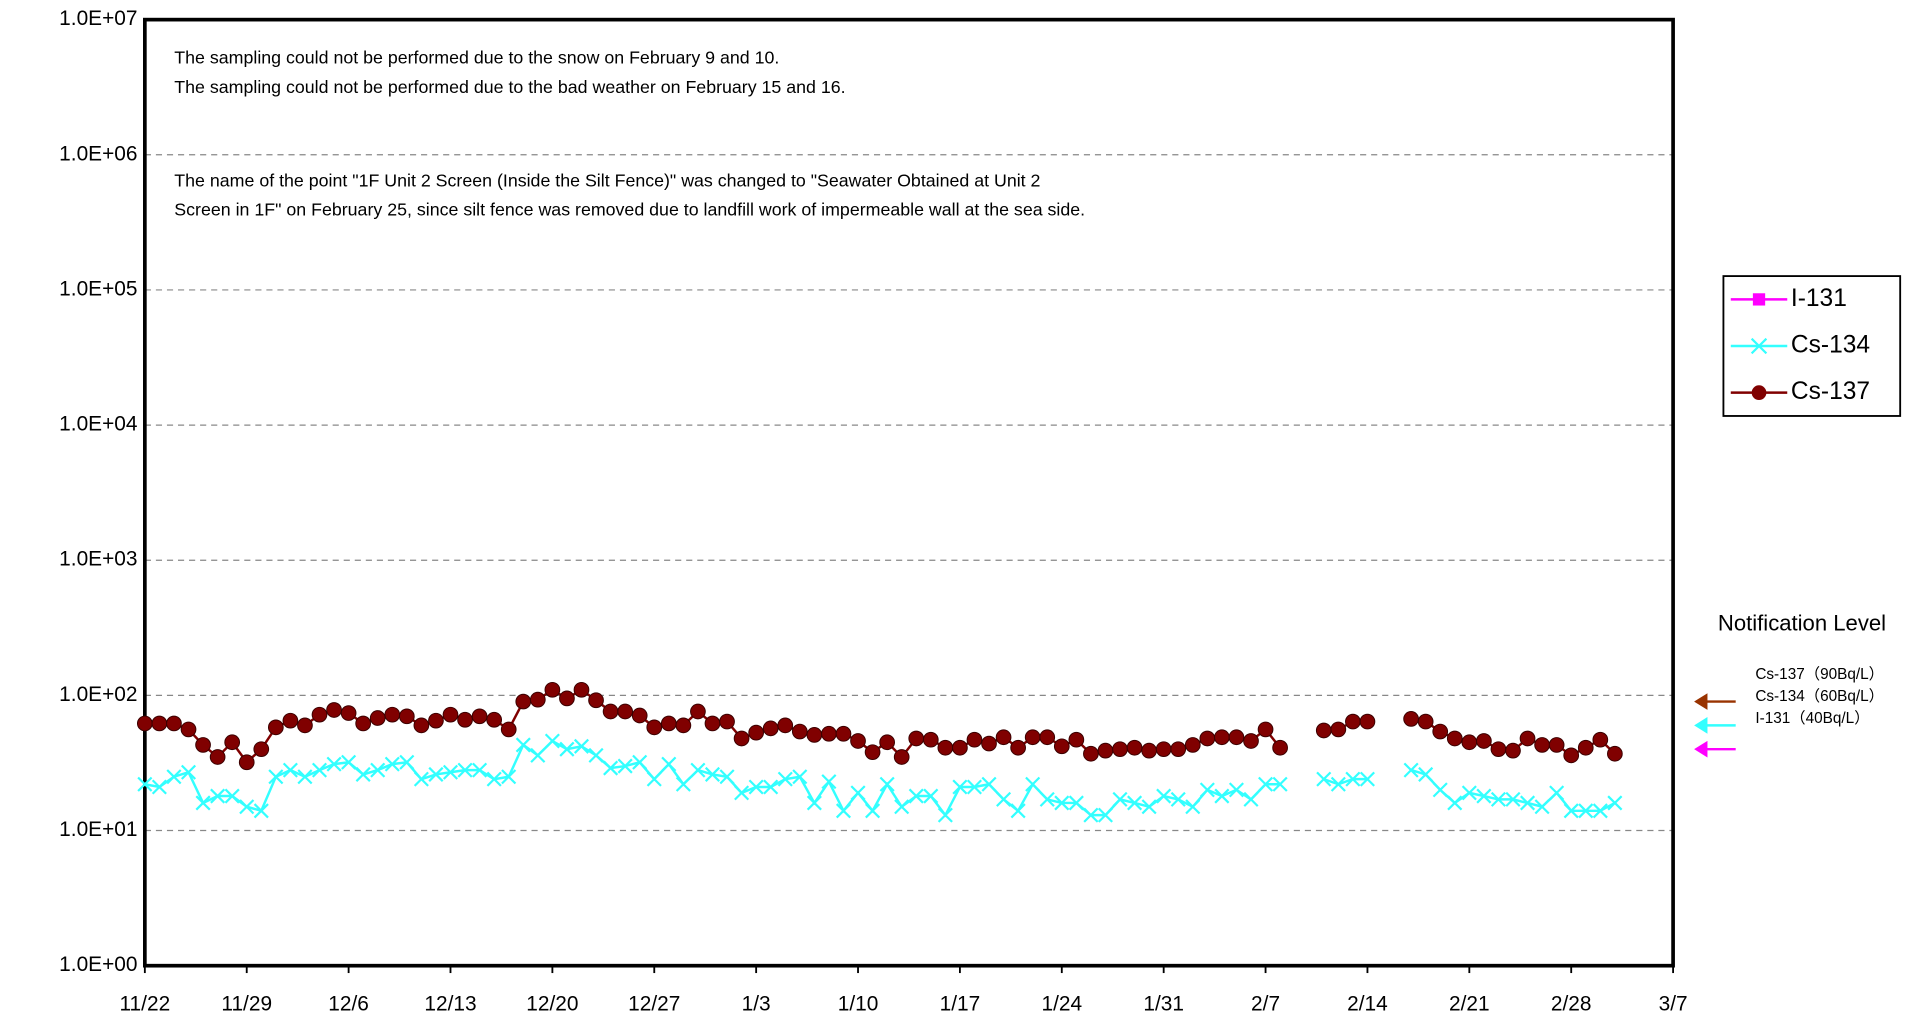 Image resolution: width=1910 pixels, height=1016 pixels. What do you see at coordinates (1812, 718) in the screenshot?
I see `notification-label: I-131（40Bq/L）` at bounding box center [1812, 718].